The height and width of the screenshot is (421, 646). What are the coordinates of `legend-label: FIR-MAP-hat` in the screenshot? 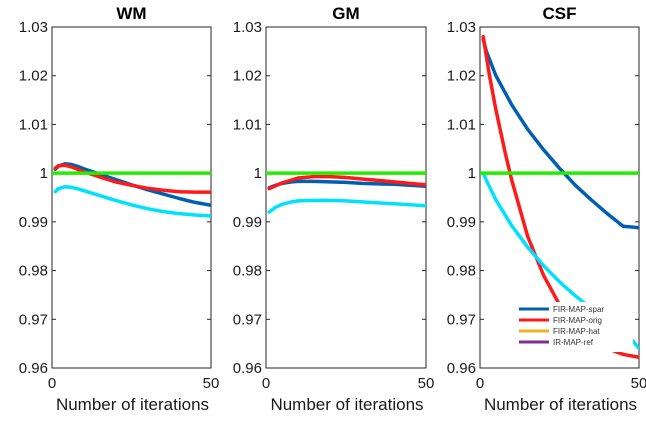 It's located at (576, 331).